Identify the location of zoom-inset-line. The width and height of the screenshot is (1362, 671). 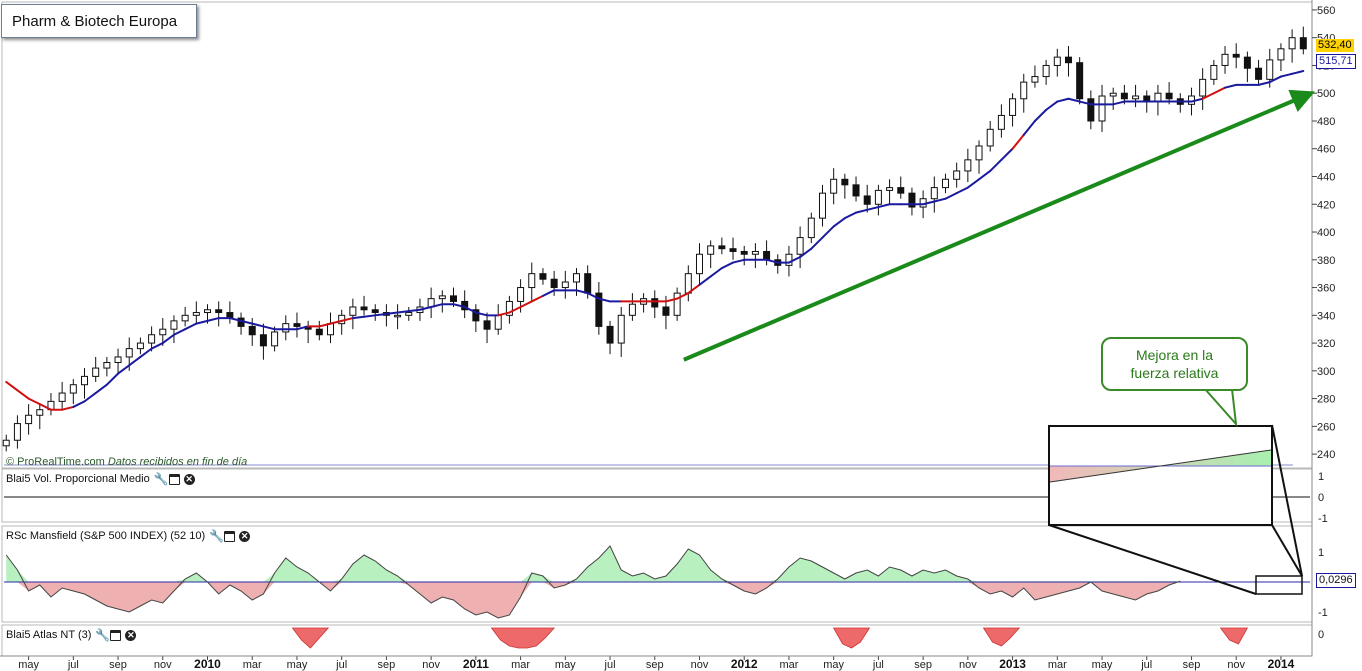
(1160, 466).